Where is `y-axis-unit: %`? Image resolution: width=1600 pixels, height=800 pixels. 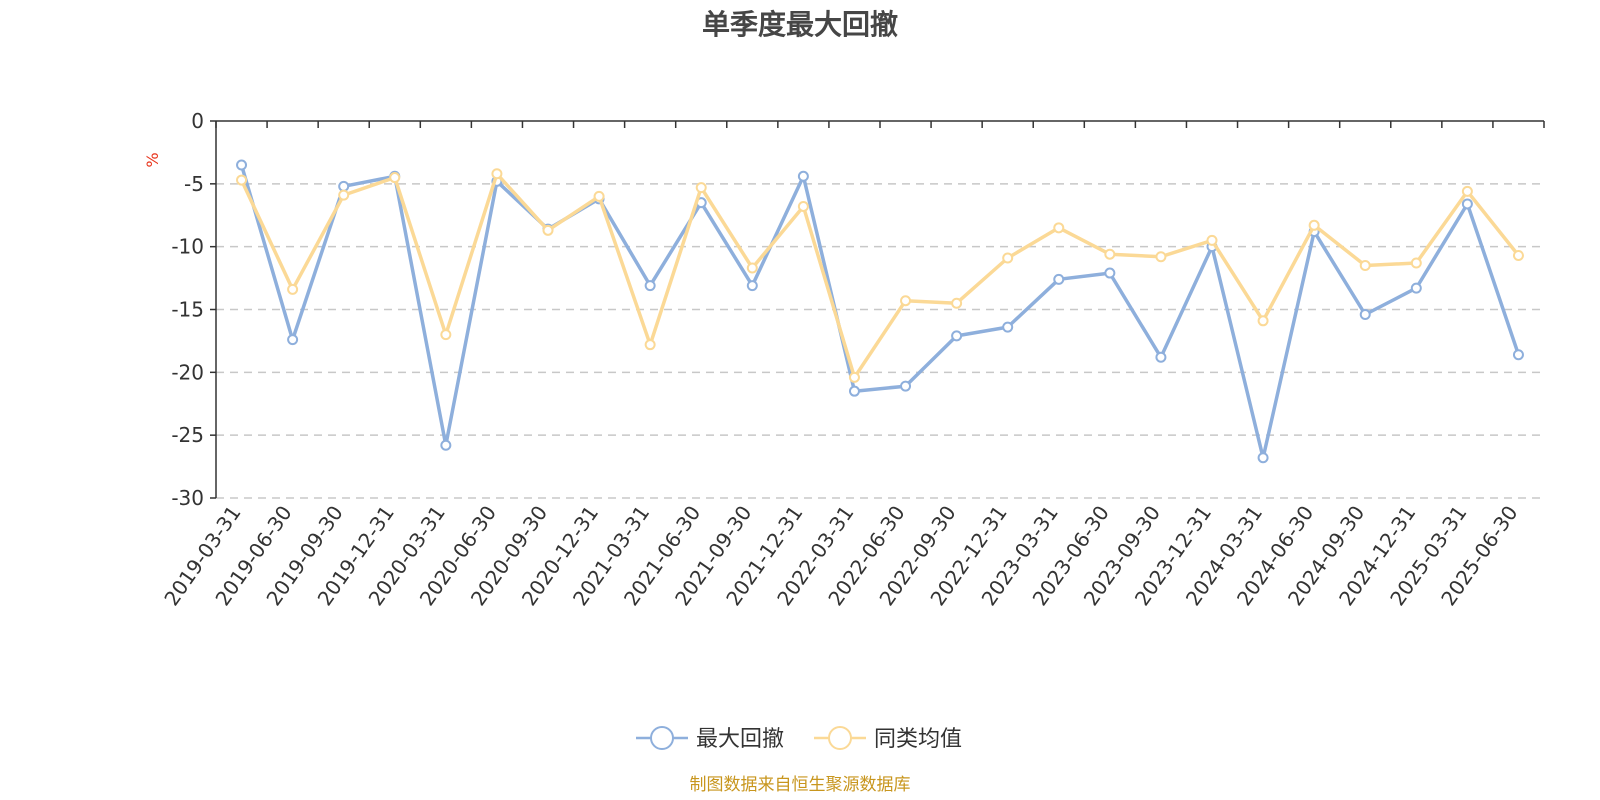 y-axis-unit: % is located at coordinates (152, 159).